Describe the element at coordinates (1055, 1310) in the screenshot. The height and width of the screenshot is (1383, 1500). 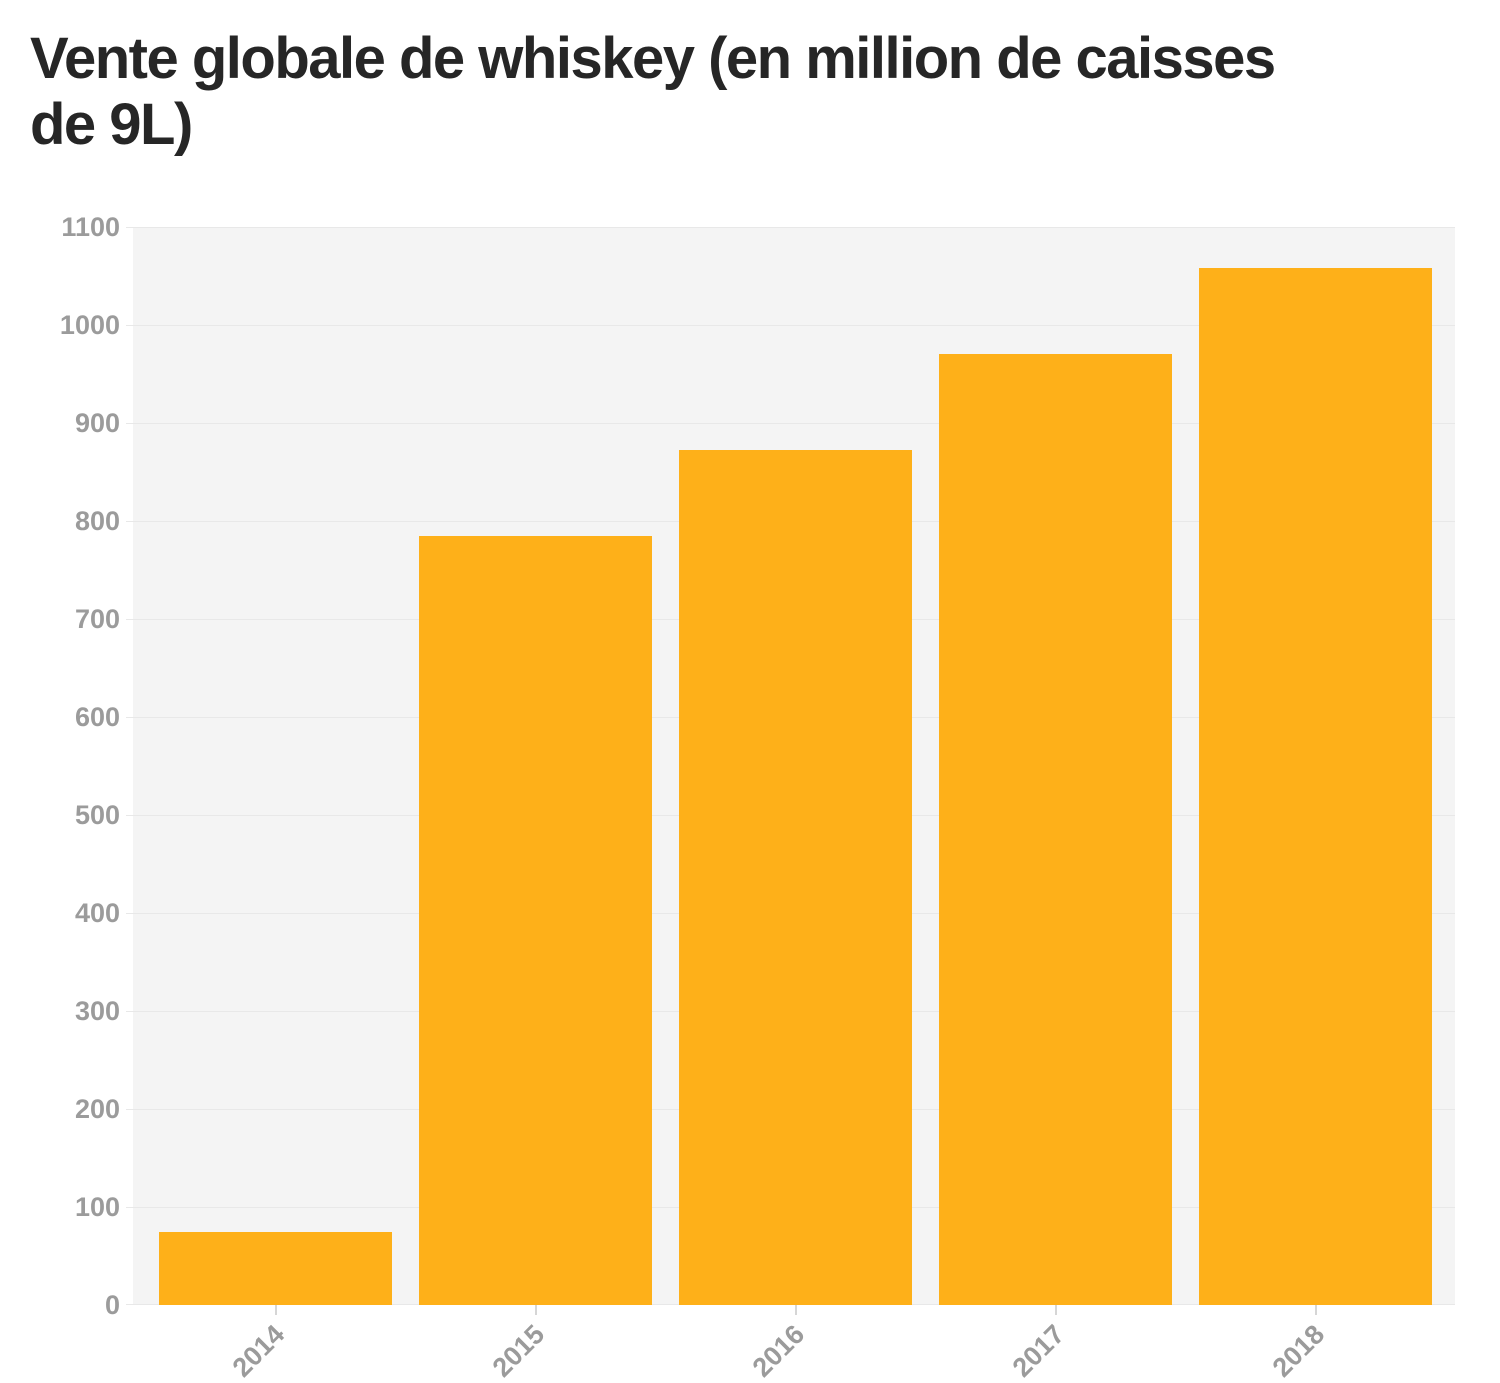
I see `x-axis-tick-2017` at that location.